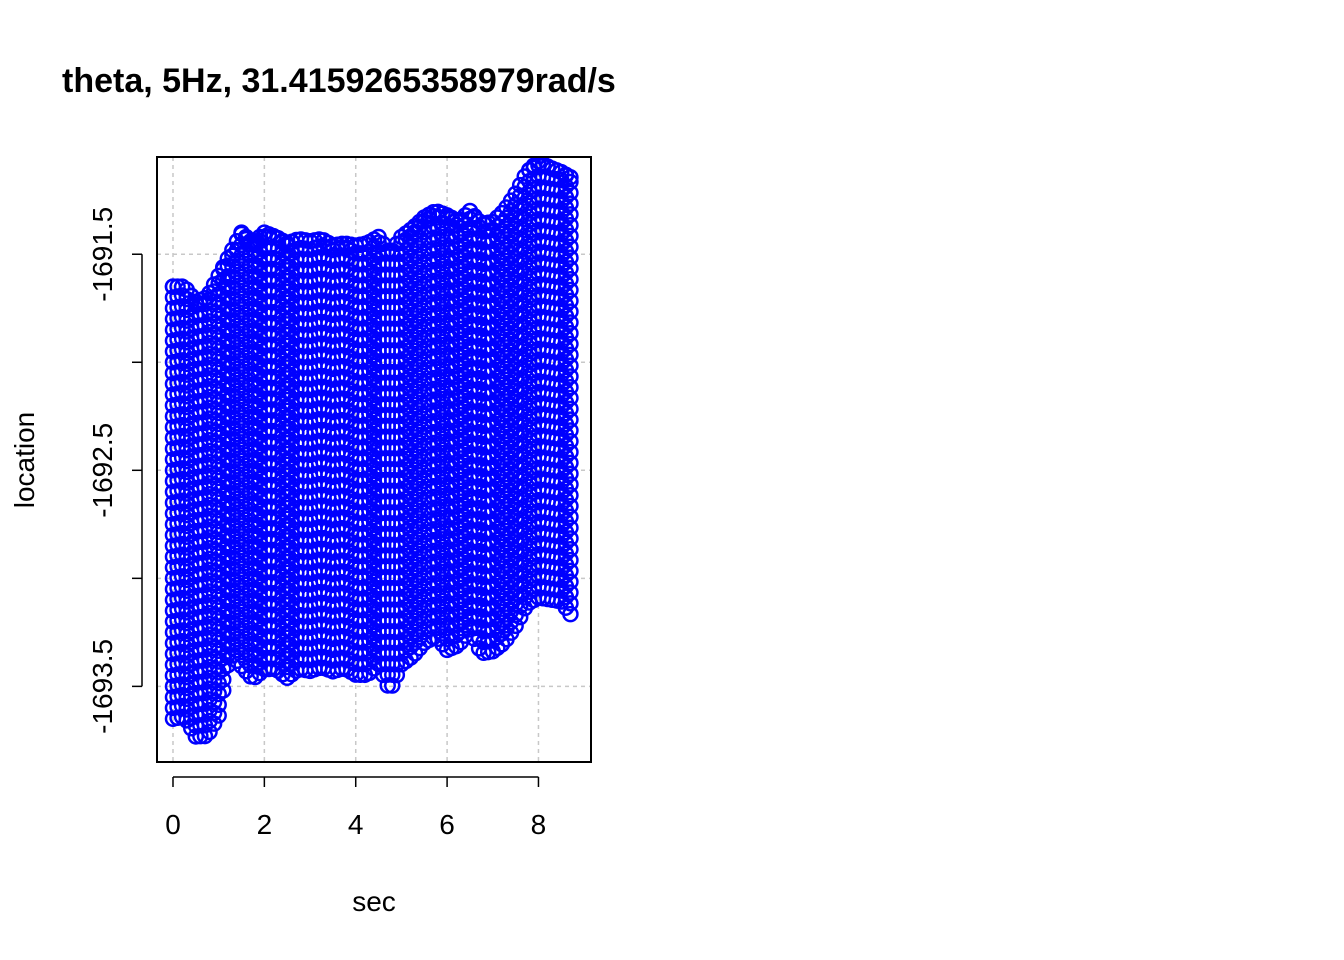 Image resolution: width=1344 pixels, height=960 pixels. What do you see at coordinates (265, 824) in the screenshot?
I see `x-tick-label: 2` at bounding box center [265, 824].